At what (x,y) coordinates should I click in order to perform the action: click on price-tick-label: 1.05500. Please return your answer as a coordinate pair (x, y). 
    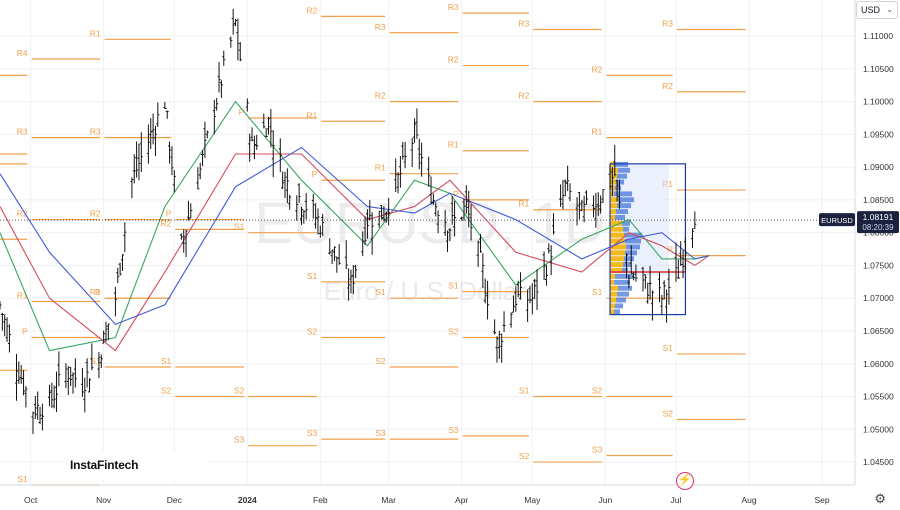
    Looking at the image, I should click on (878, 397).